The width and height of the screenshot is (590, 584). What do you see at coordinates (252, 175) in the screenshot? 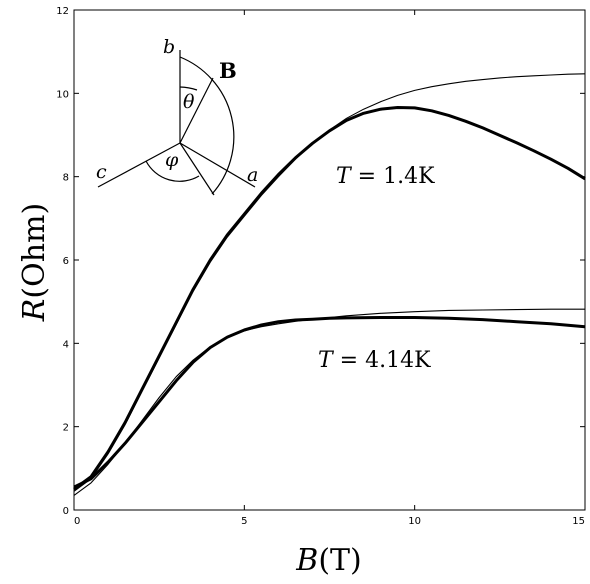
I see `inset-label-a: a` at bounding box center [252, 175].